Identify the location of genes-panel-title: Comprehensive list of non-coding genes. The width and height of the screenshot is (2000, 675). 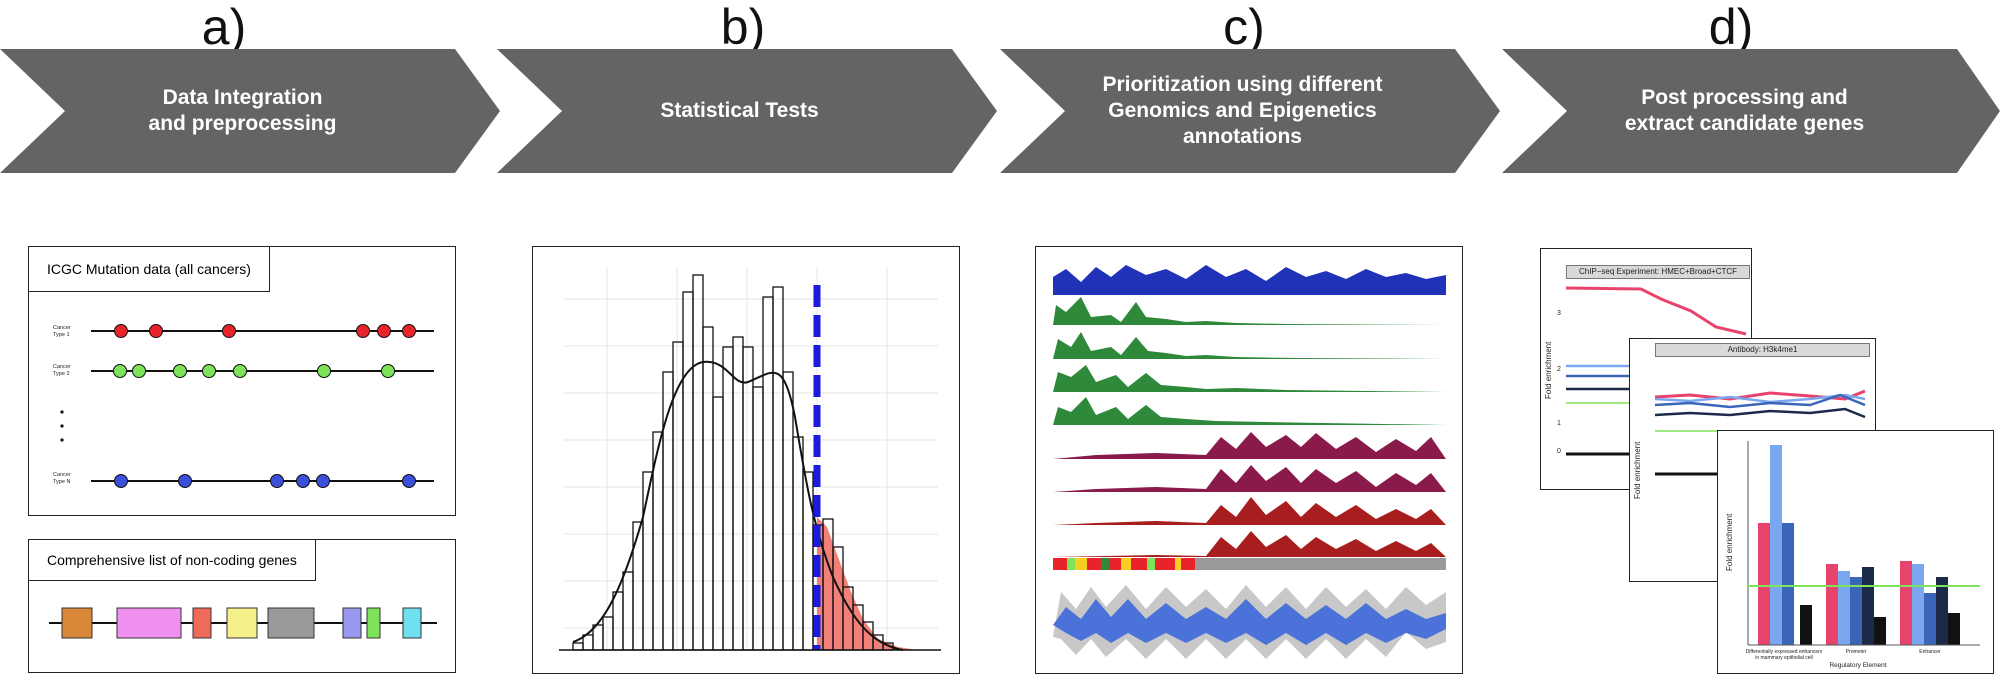
(172, 560).